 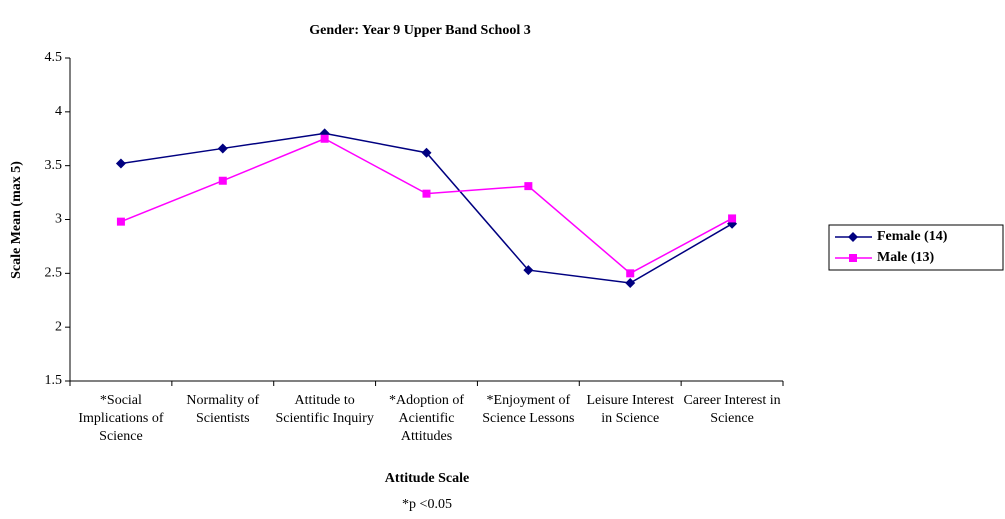 What do you see at coordinates (630, 409) in the screenshot?
I see `x-tick-label: Leisure Interest in Science` at bounding box center [630, 409].